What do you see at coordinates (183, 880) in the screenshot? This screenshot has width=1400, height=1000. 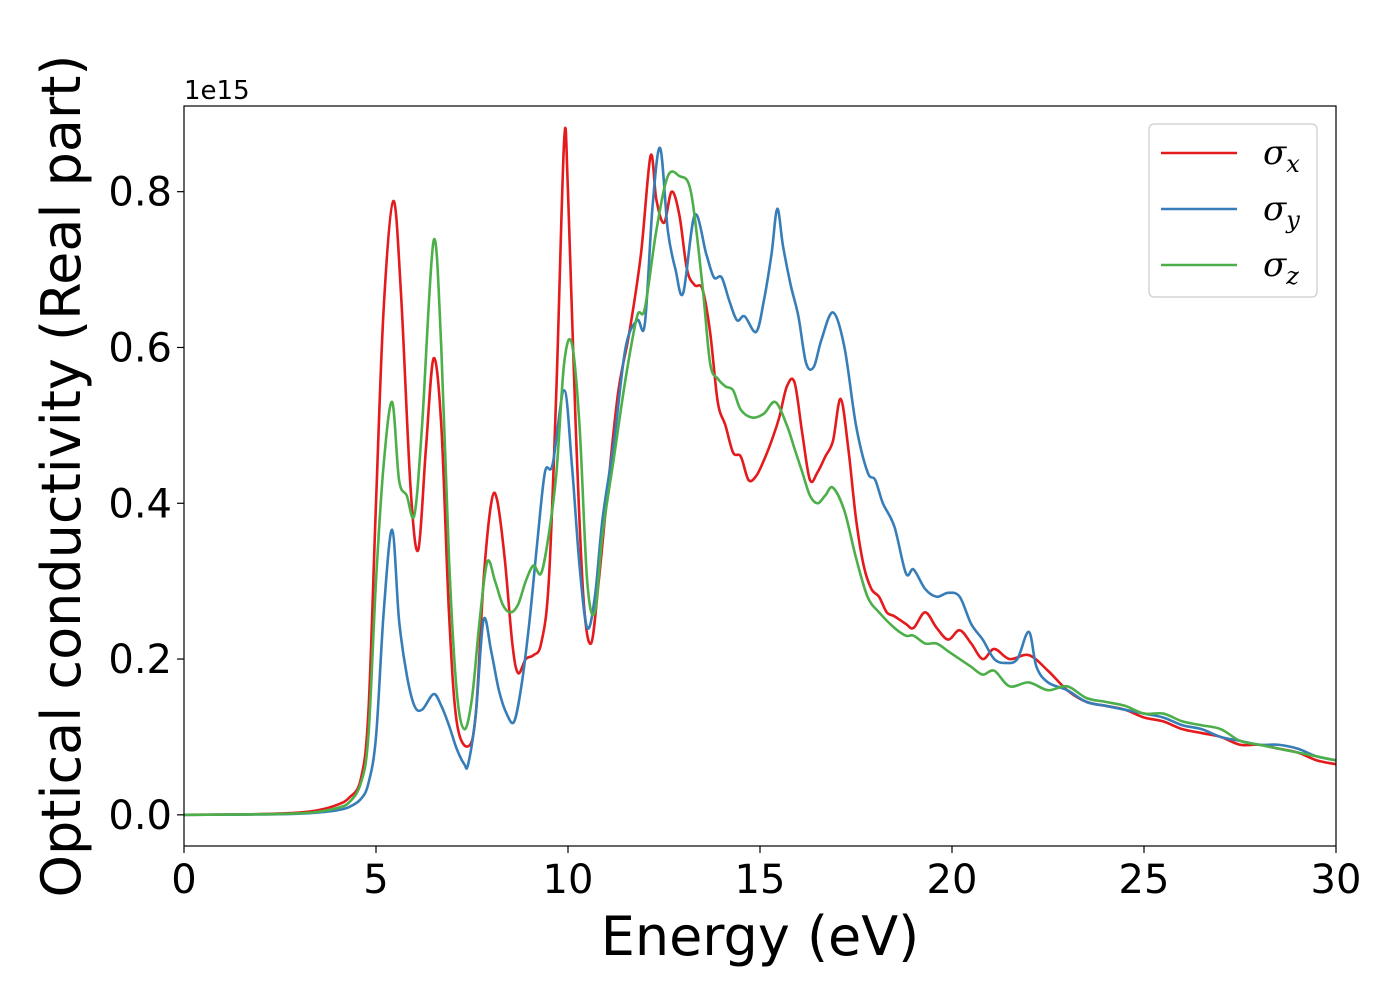 I see `x-tick-label: 0` at bounding box center [183, 880].